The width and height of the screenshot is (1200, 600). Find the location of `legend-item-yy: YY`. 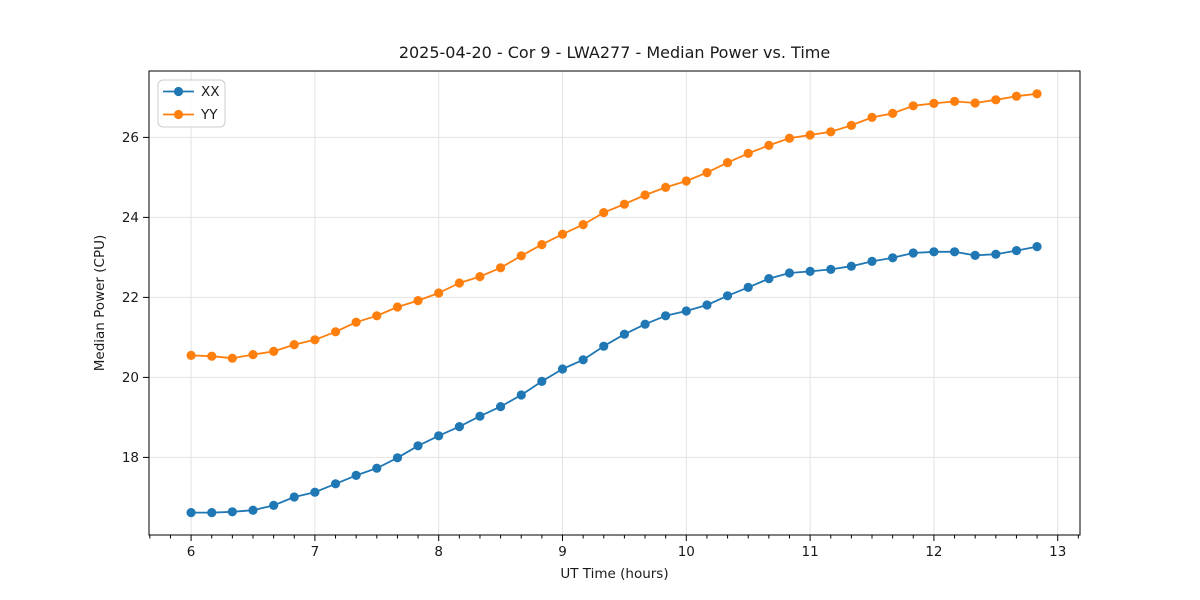

legend-item-yy: YY is located at coordinates (190, 115).